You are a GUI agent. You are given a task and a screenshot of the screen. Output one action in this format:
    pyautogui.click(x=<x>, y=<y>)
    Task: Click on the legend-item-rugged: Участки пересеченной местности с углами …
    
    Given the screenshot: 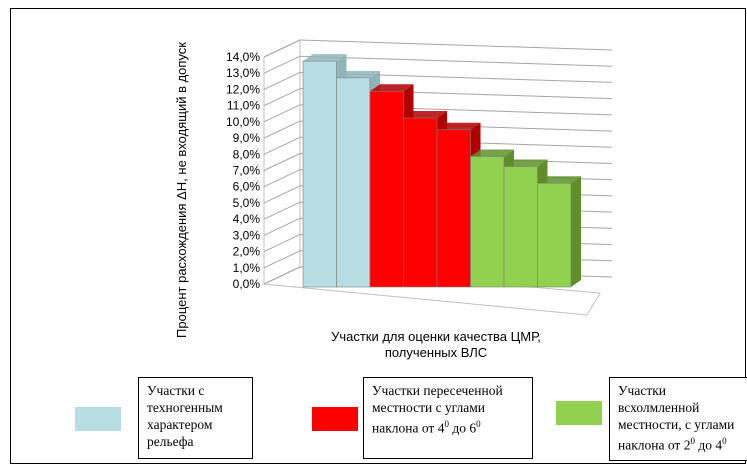 What is the action you would take?
    pyautogui.click(x=448, y=418)
    